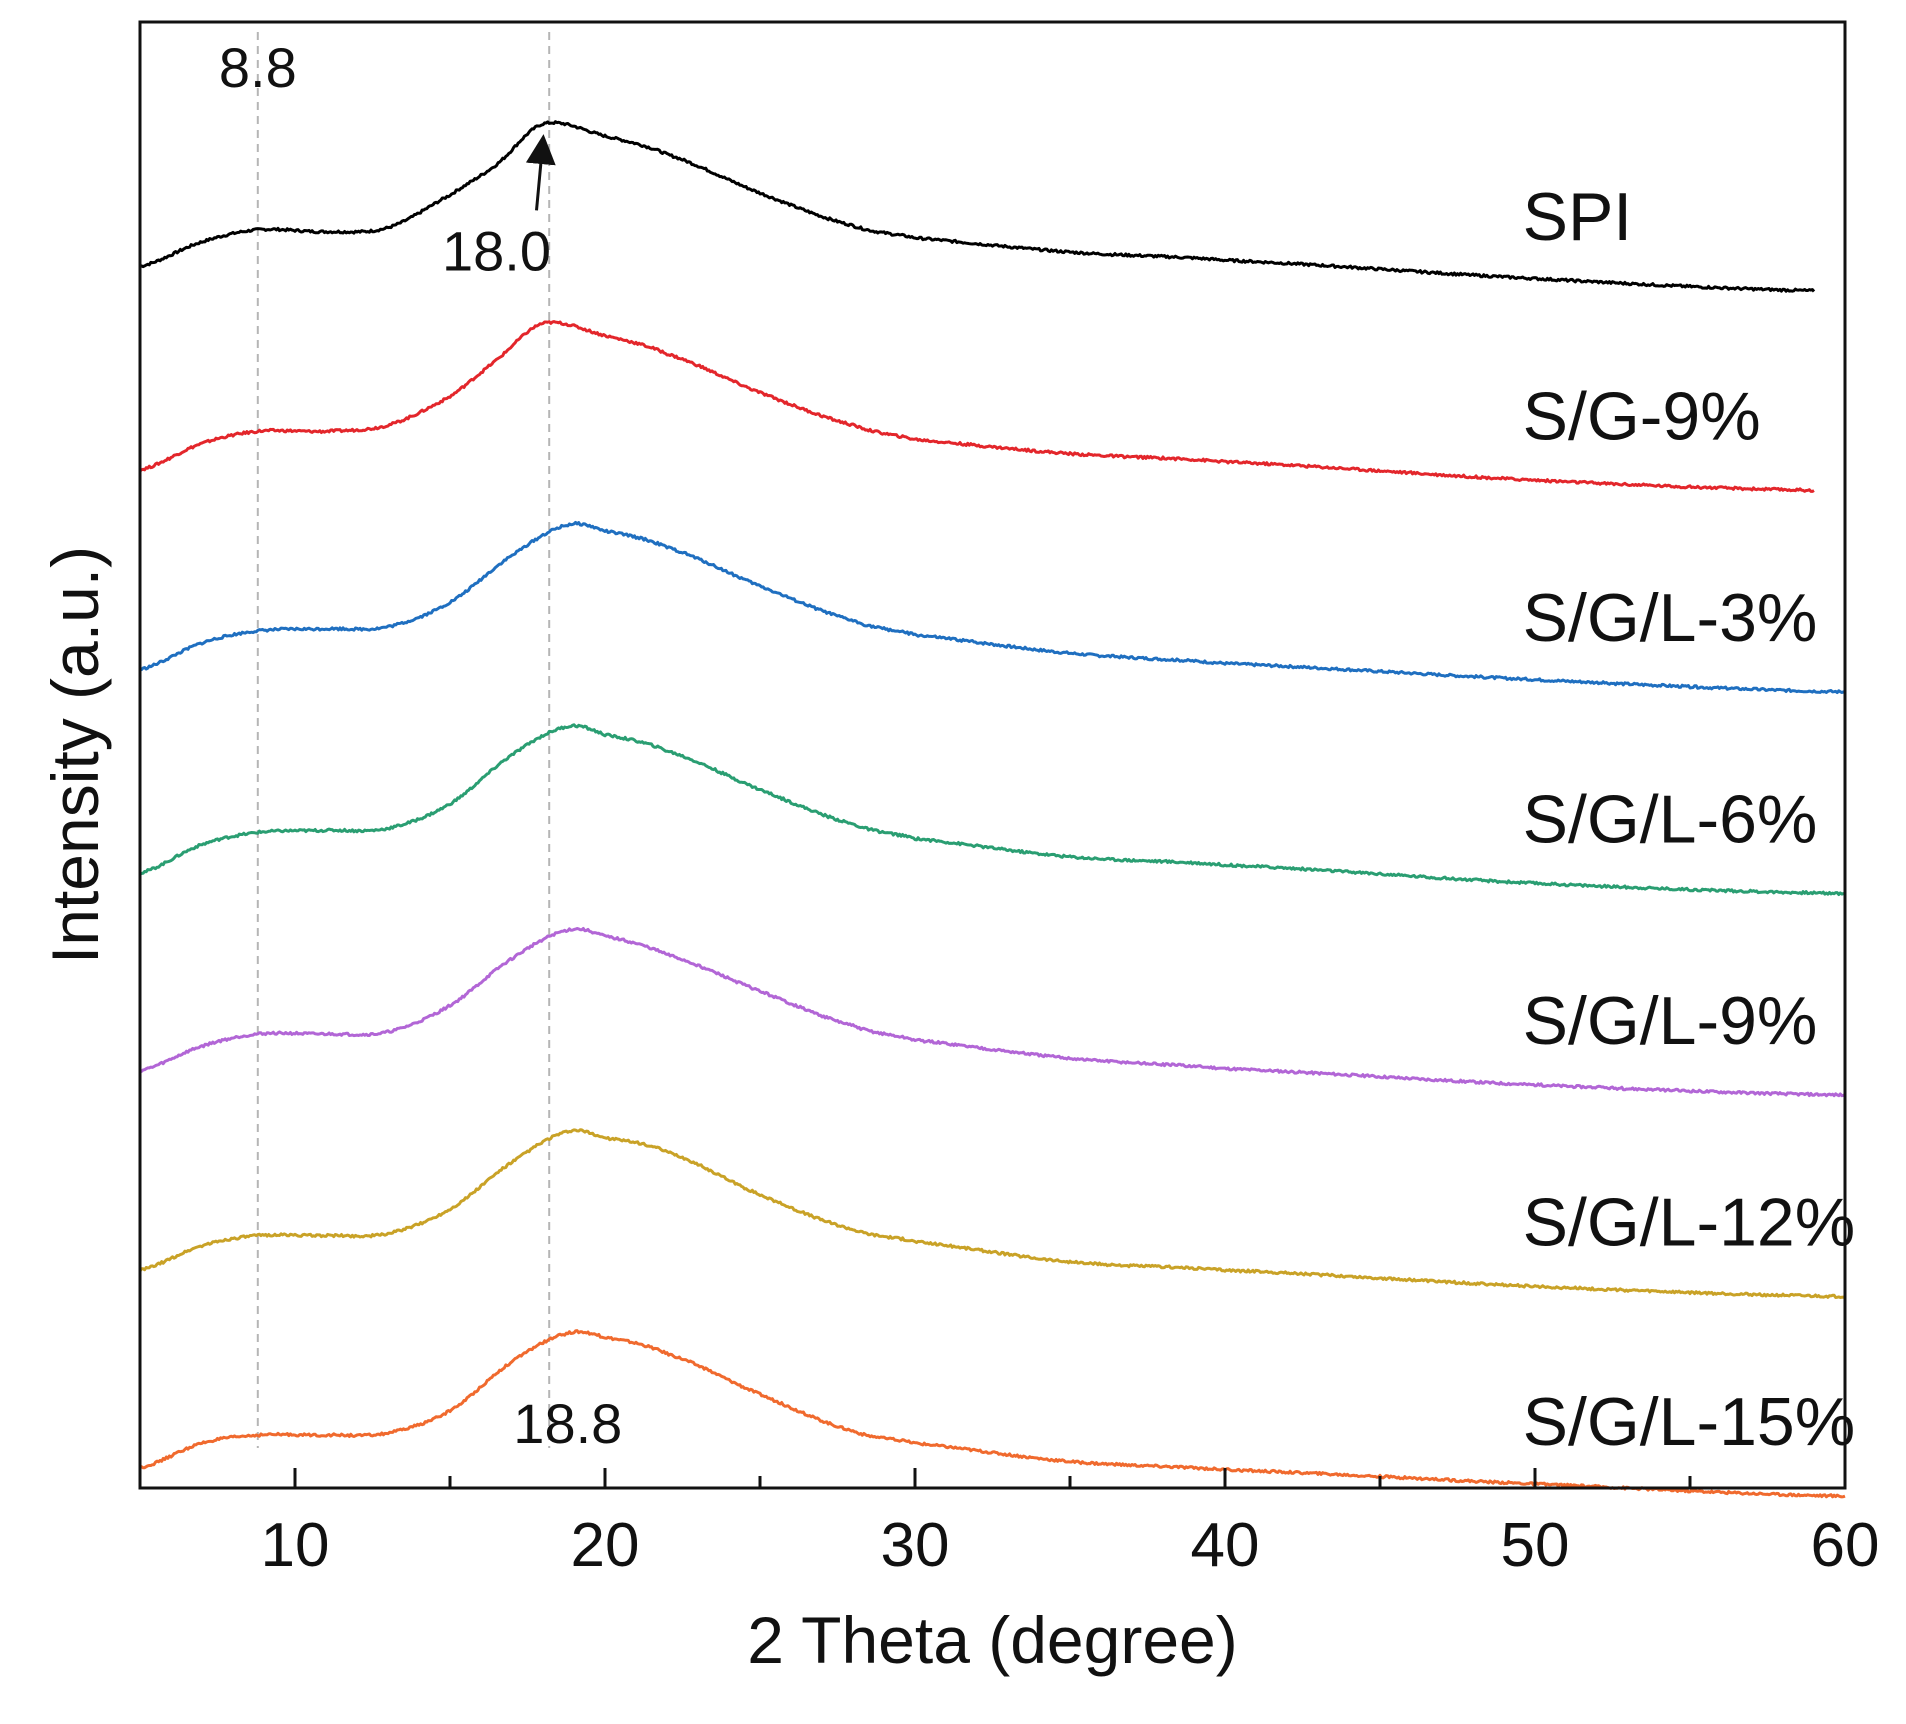 The image size is (1906, 1724). Describe the element at coordinates (567, 1423) in the screenshot. I see `annotation-label-2: 18.8` at that location.